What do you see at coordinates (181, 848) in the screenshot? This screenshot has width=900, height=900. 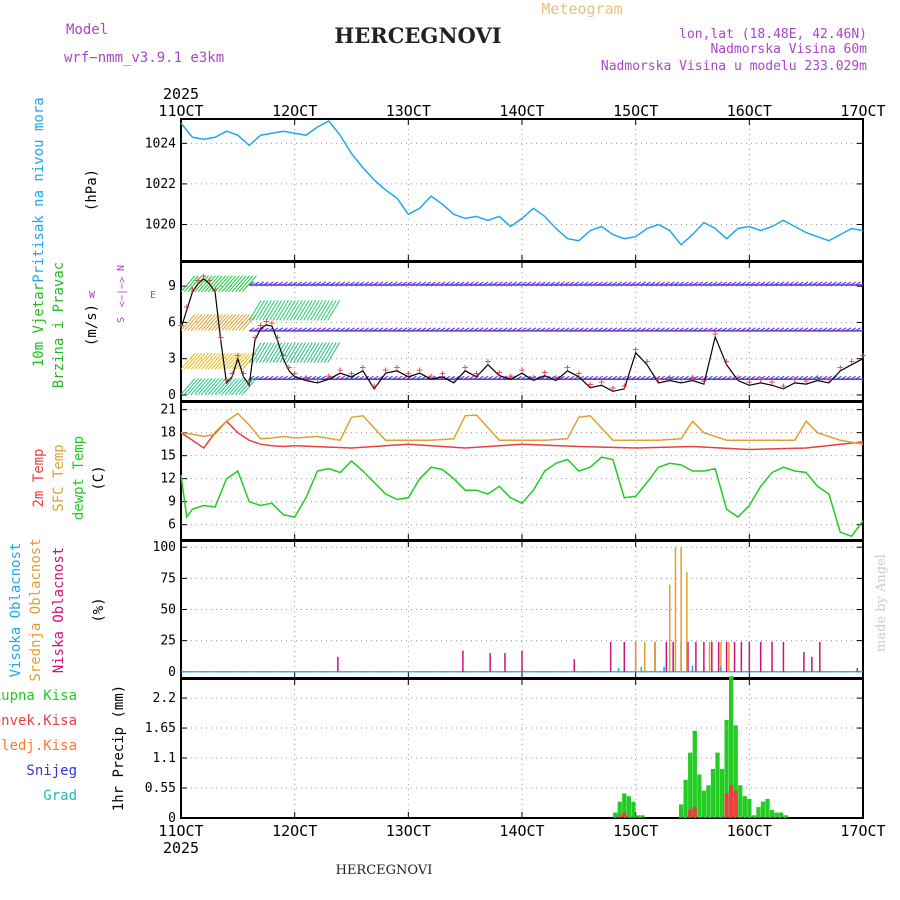 I see `year-label-bottom: 2025` at bounding box center [181, 848].